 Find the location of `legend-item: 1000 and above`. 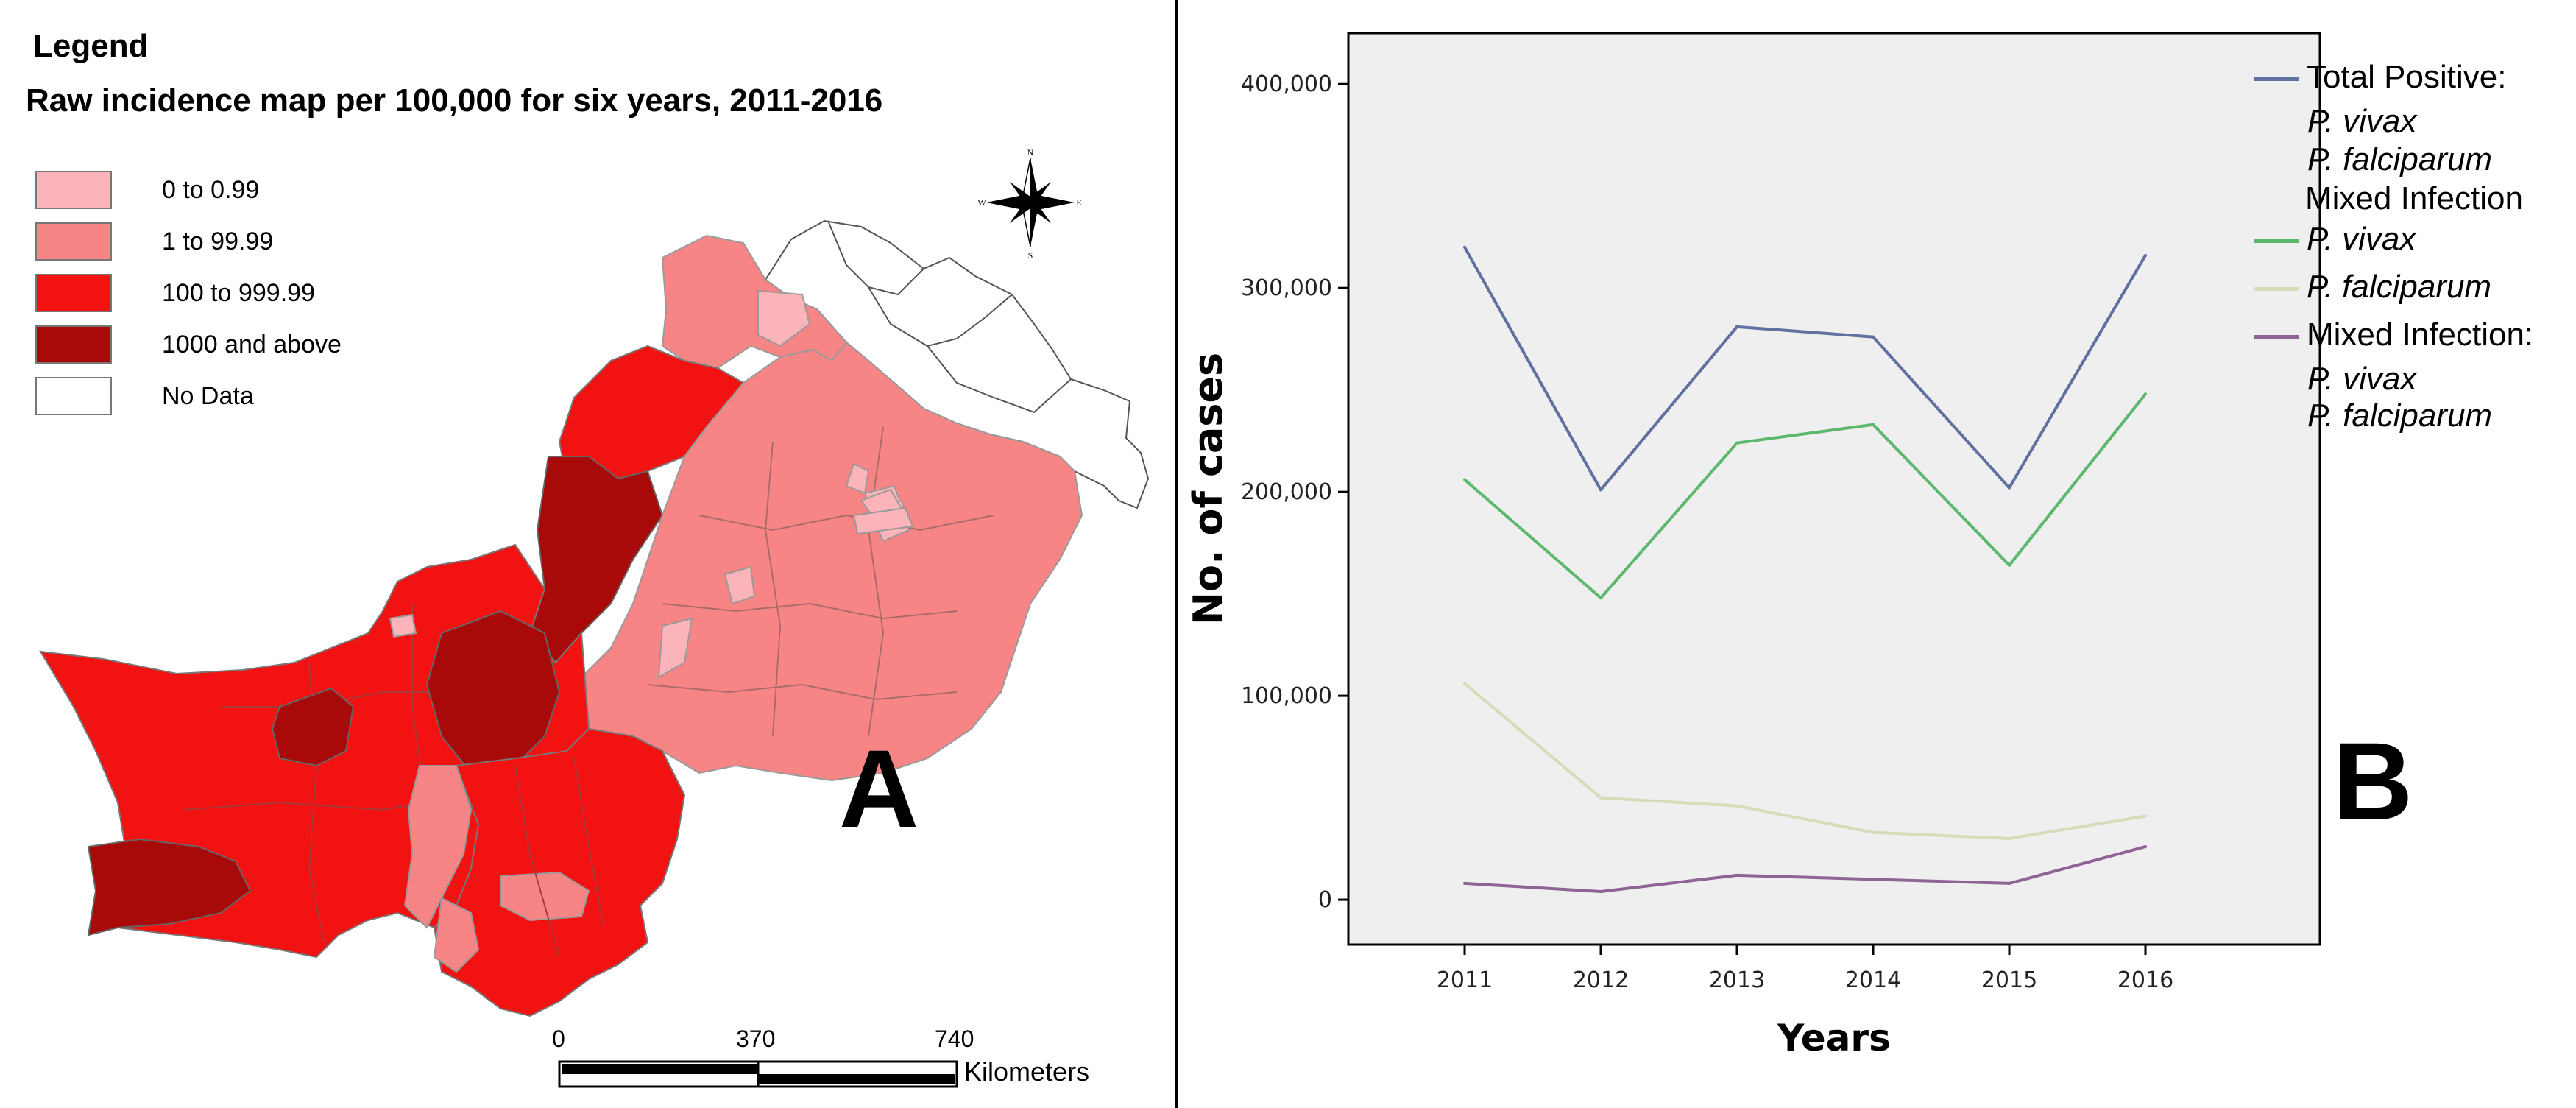

legend-item: 1000 and above is located at coordinates (188, 344).